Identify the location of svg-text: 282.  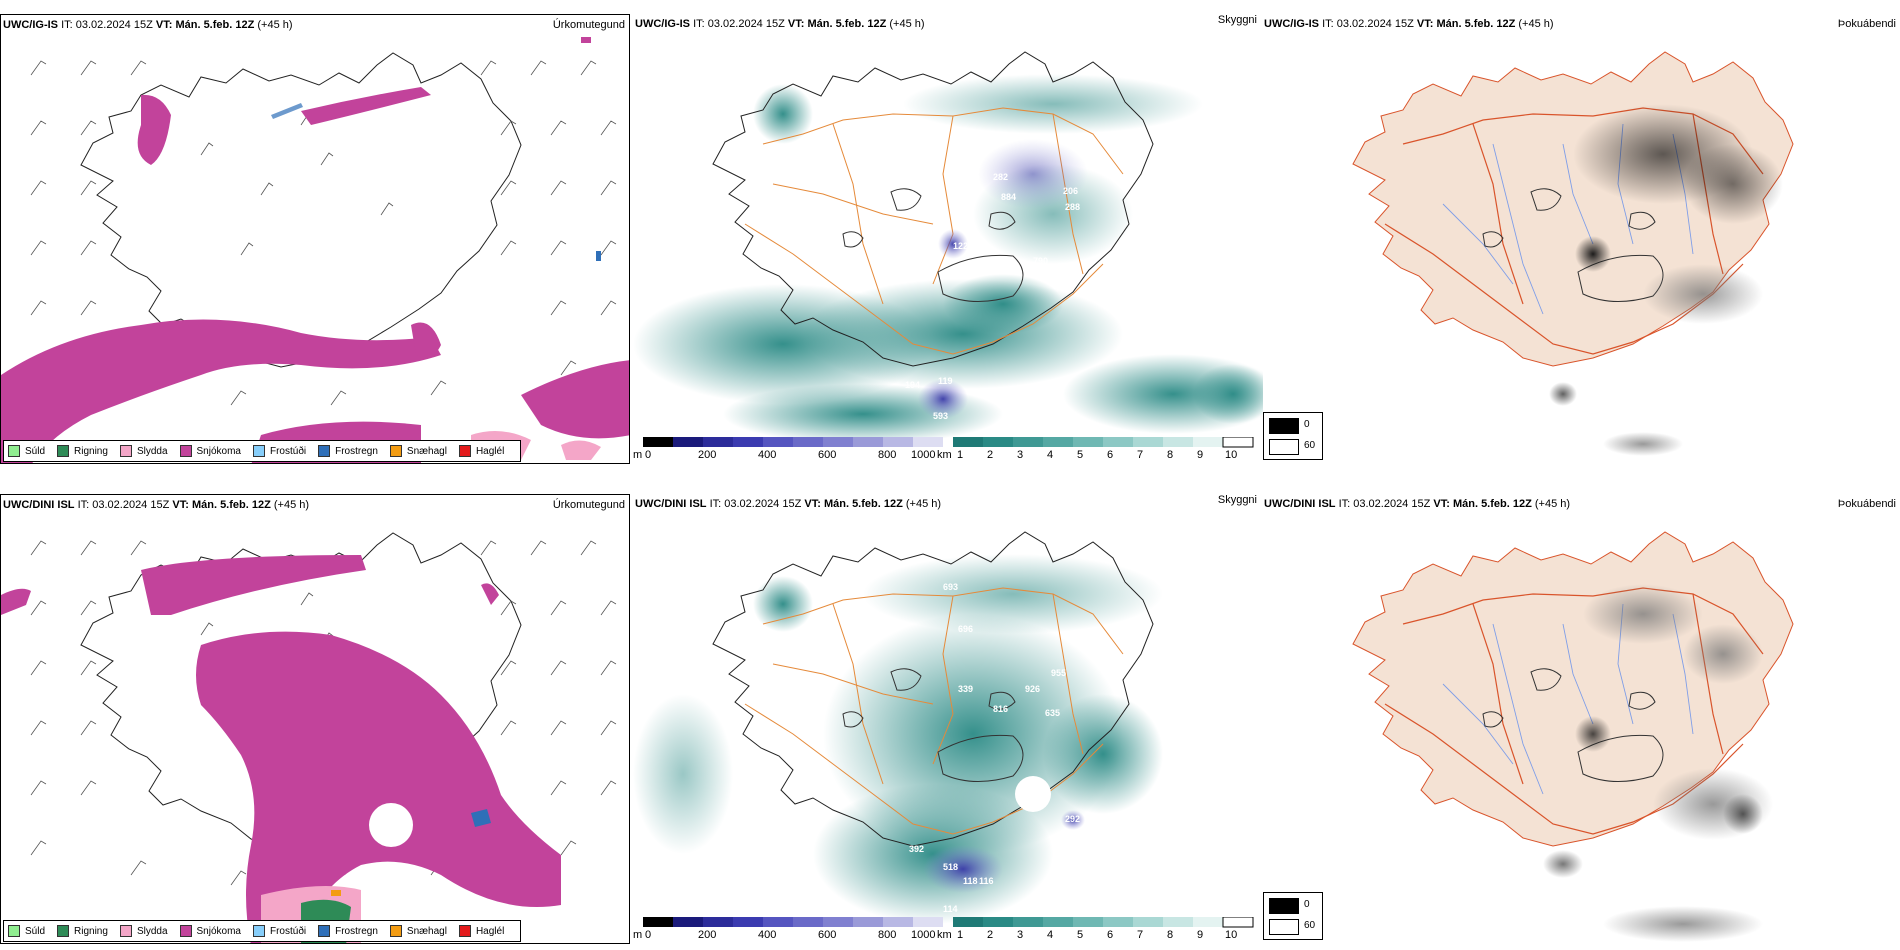
(1000, 177).